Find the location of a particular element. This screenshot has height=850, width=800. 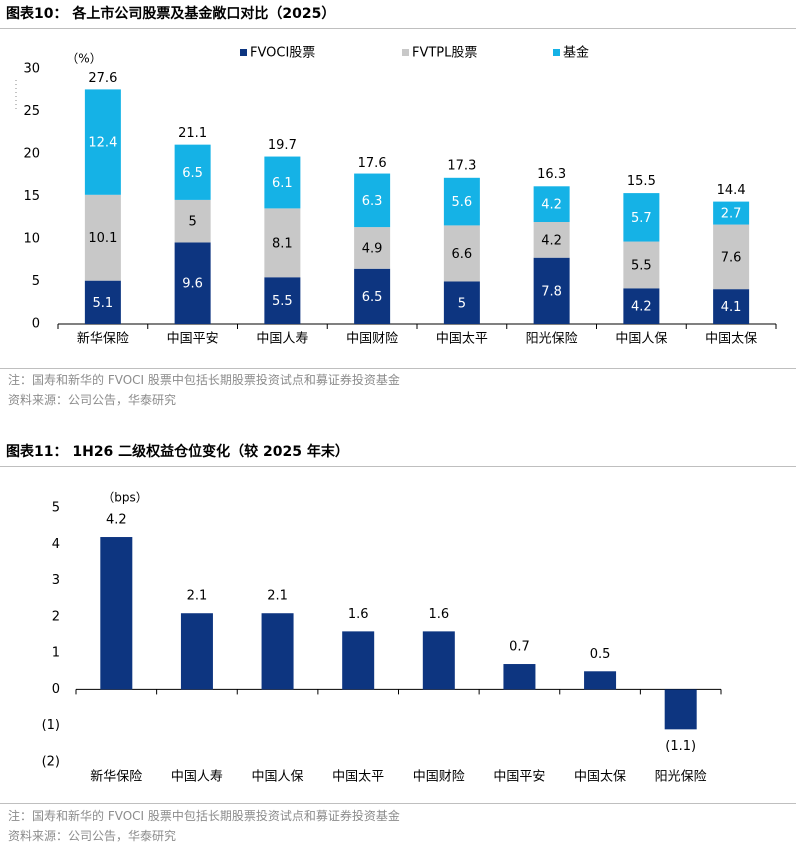

total-value-label: 17.3 is located at coordinates (461, 165).